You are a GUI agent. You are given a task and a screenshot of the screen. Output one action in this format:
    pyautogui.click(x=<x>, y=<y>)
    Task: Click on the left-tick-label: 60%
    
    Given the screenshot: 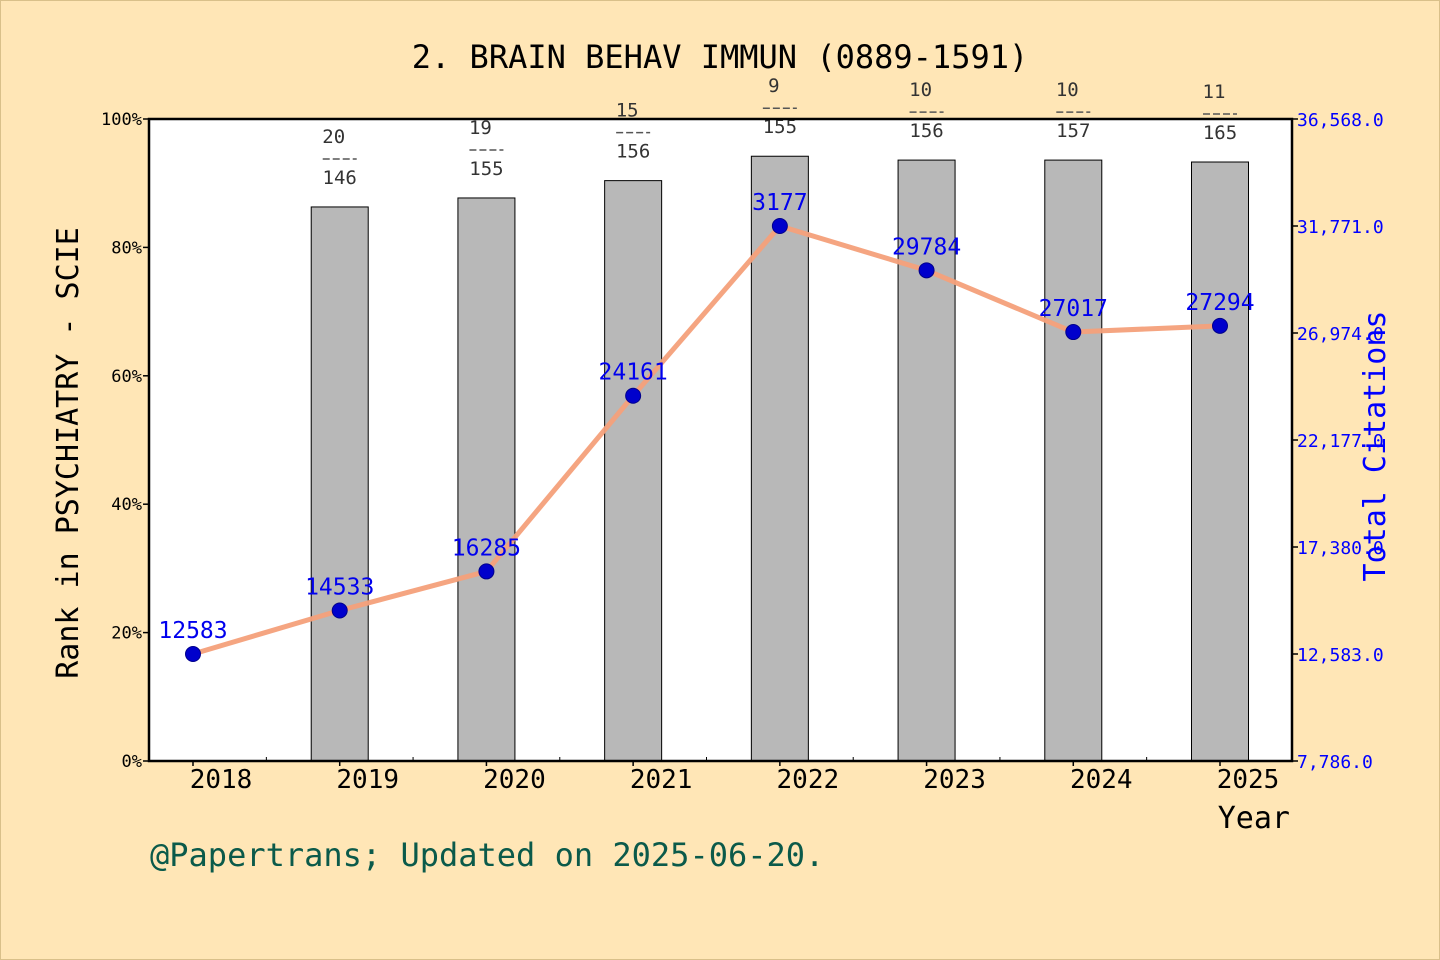 What is the action you would take?
    pyautogui.click(x=126, y=377)
    